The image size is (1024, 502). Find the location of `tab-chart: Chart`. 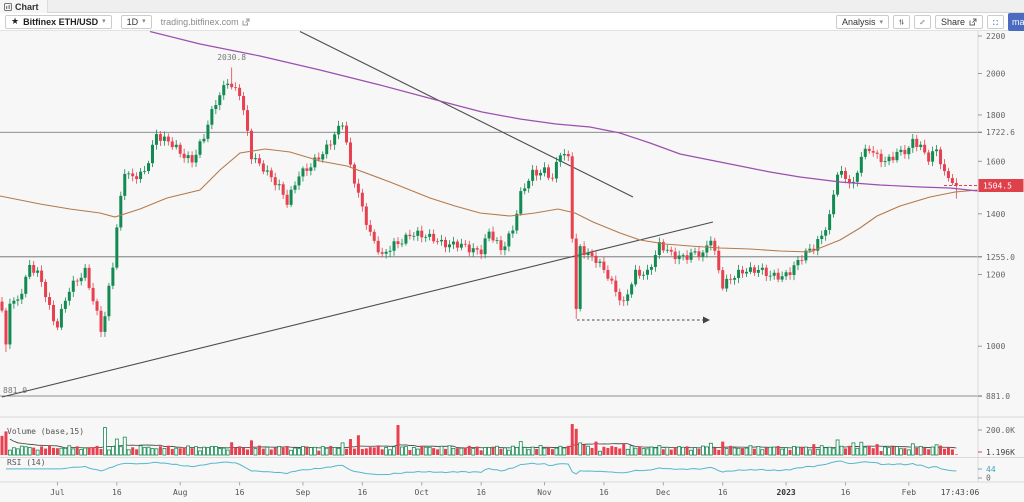

tab-chart: Chart is located at coordinates (24, 6).